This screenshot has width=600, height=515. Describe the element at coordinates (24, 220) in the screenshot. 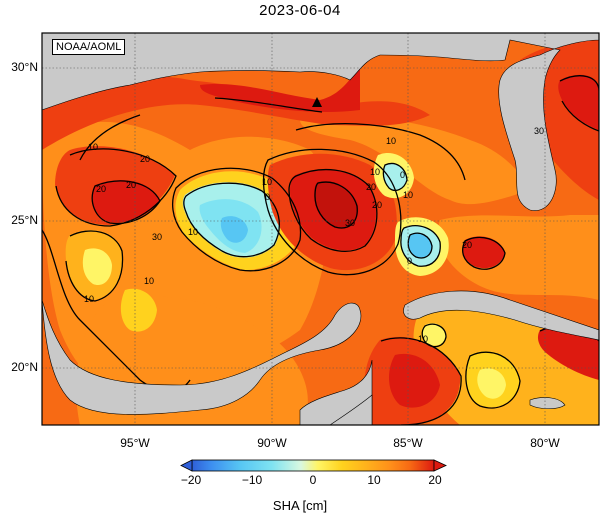

I see `latitude-tick-label: 25°N` at that location.